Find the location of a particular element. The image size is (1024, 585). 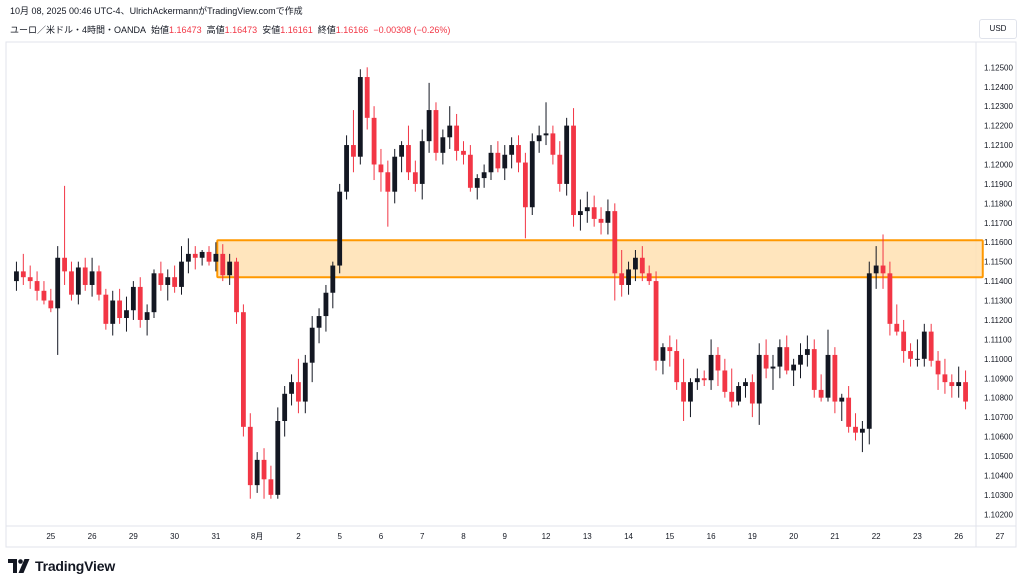

currency-button: USD is located at coordinates (998, 29).